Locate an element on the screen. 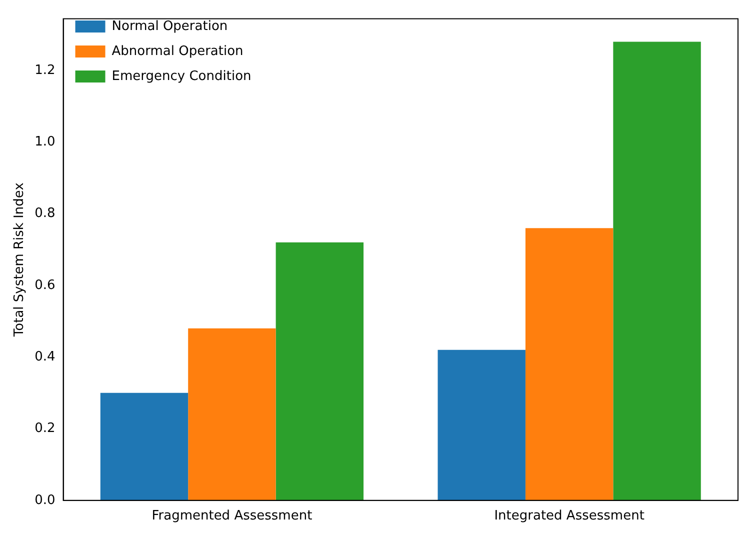 This screenshot has width=750, height=535. y-tick-label: 1.2 is located at coordinates (45, 70).